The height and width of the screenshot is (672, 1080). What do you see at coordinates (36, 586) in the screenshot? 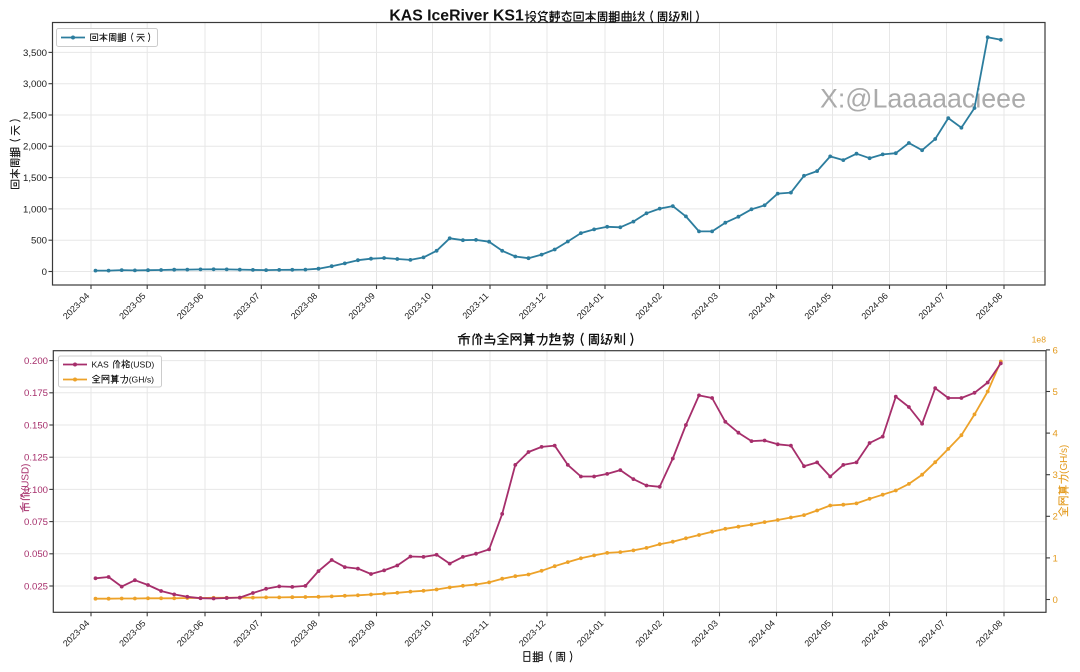
I see `svg-text: 0.025` at bounding box center [36, 586].